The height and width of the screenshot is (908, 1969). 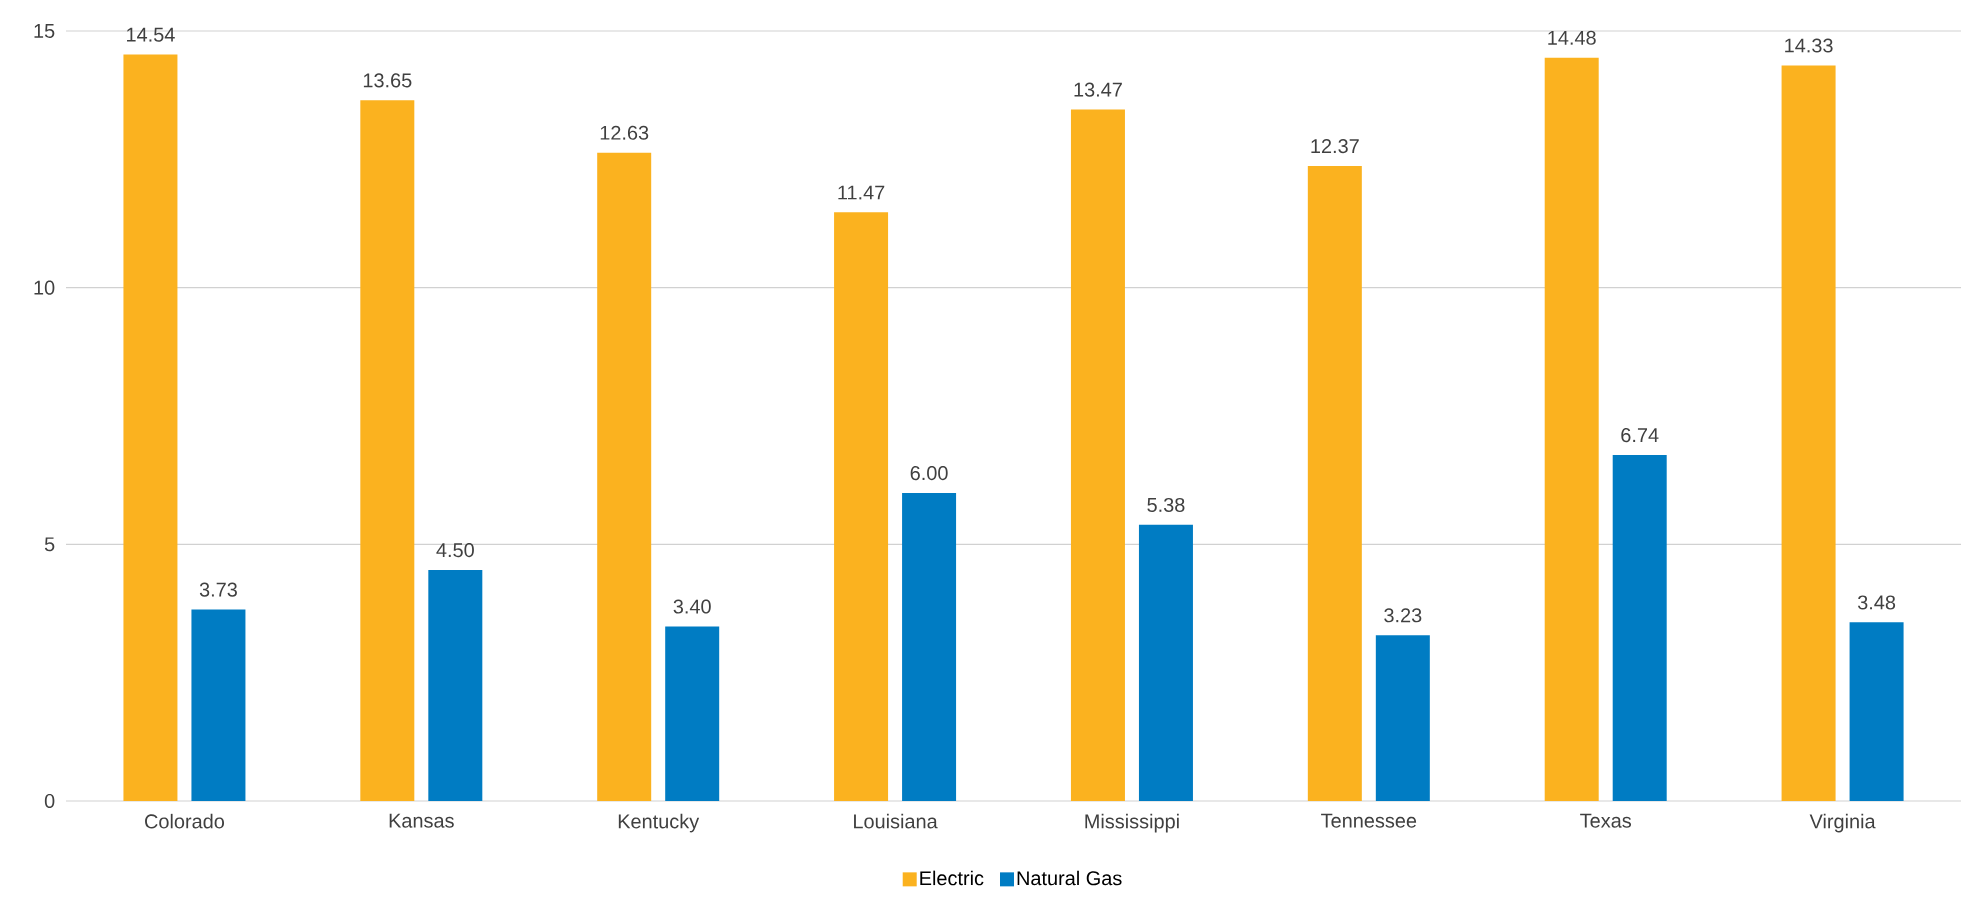 I want to click on data-label: 13.65, so click(x=387, y=80).